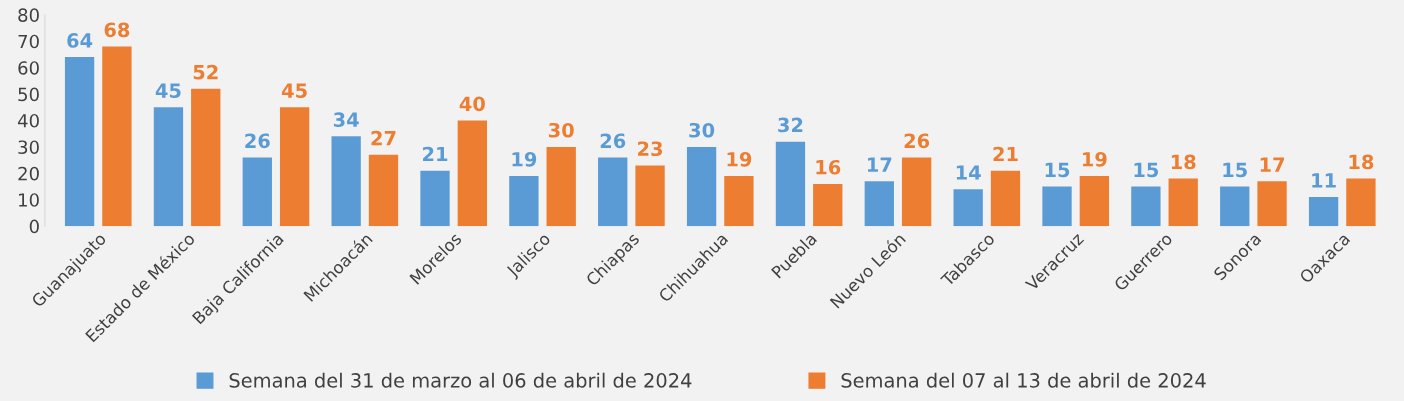 The height and width of the screenshot is (401, 1404). I want to click on data-label: 52, so click(205, 72).